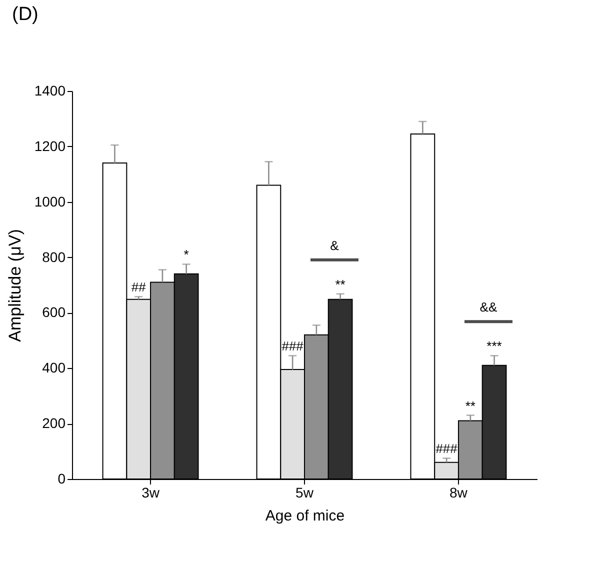 The width and height of the screenshot is (590, 573). I want to click on y-axis-title: Amplitude (μV), so click(14, 285).